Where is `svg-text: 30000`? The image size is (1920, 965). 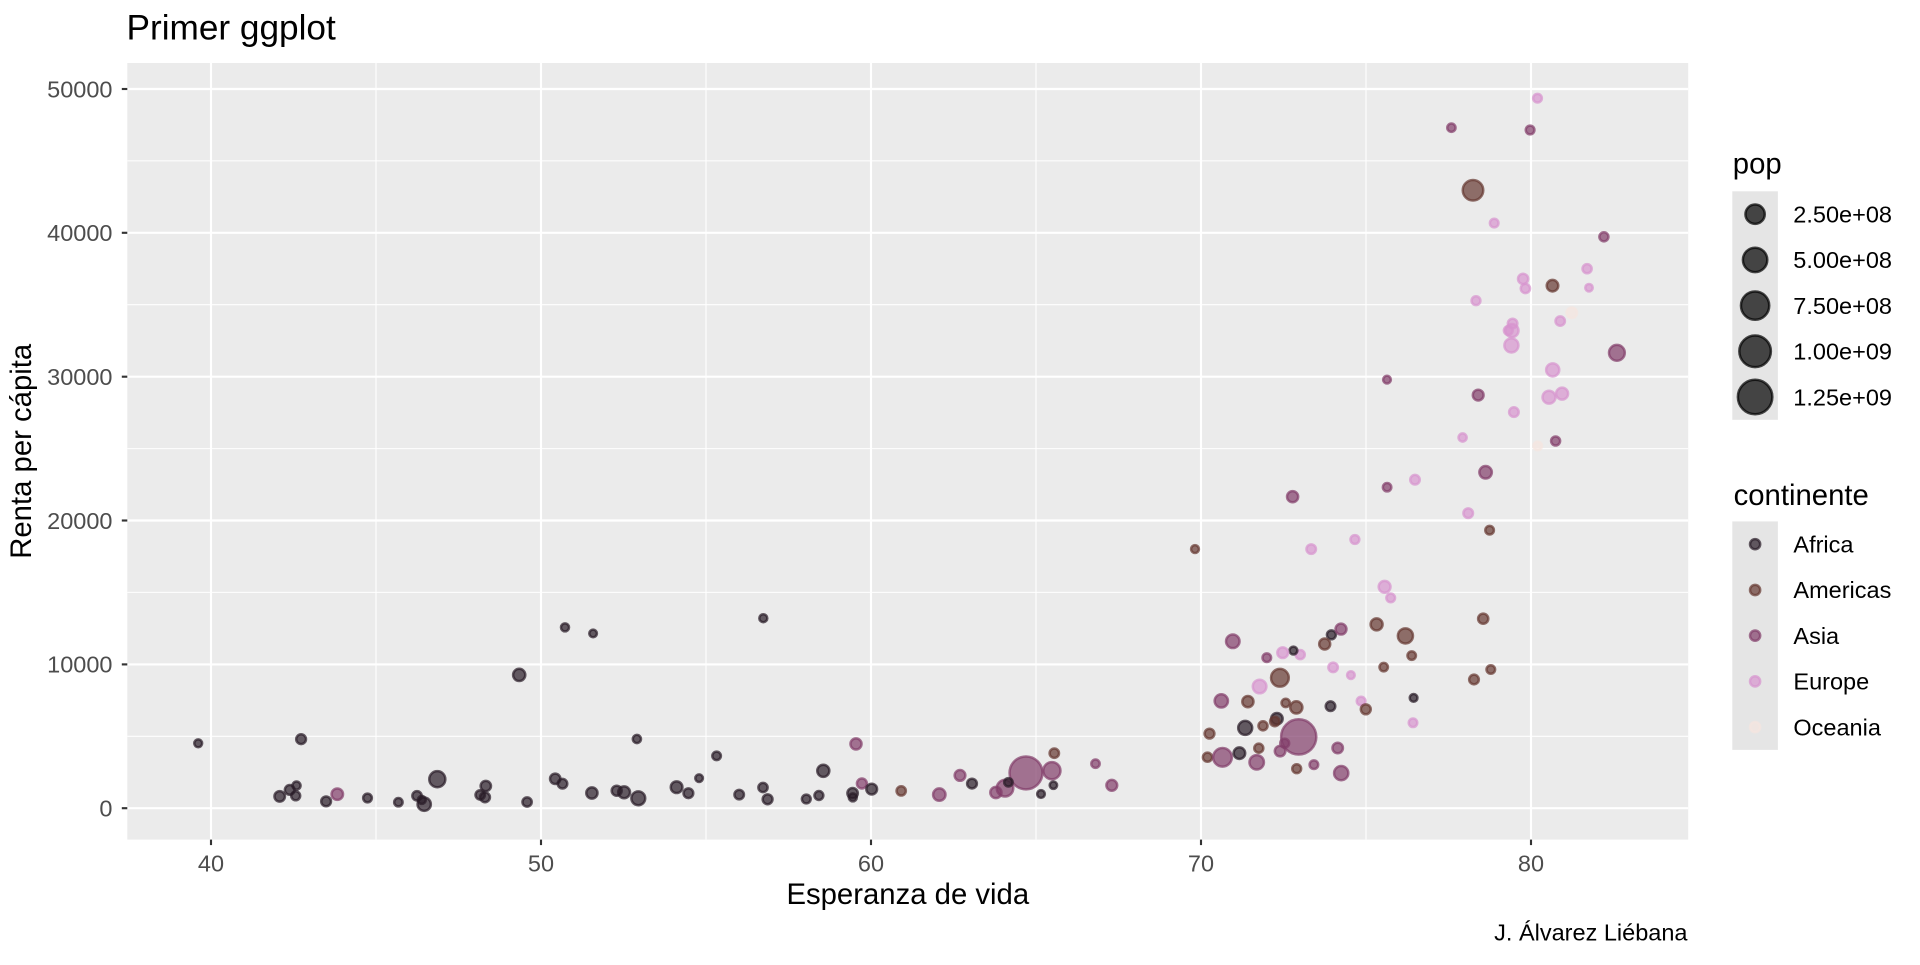 svg-text: 30000 is located at coordinates (79, 377).